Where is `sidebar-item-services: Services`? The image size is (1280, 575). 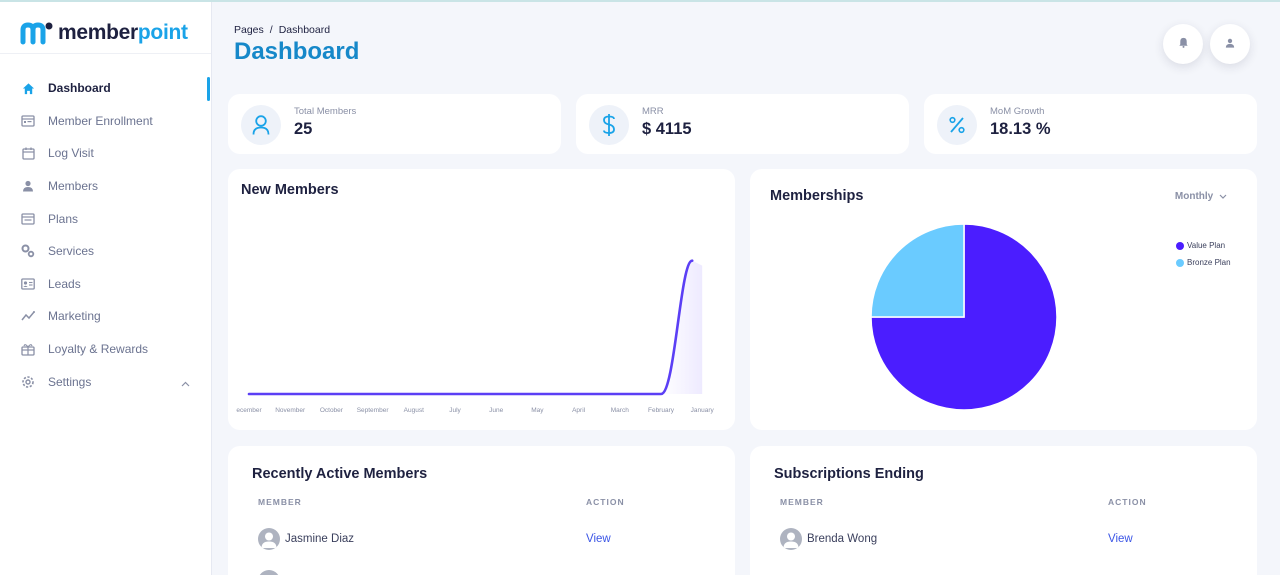
sidebar-item-services: Services is located at coordinates (106, 251).